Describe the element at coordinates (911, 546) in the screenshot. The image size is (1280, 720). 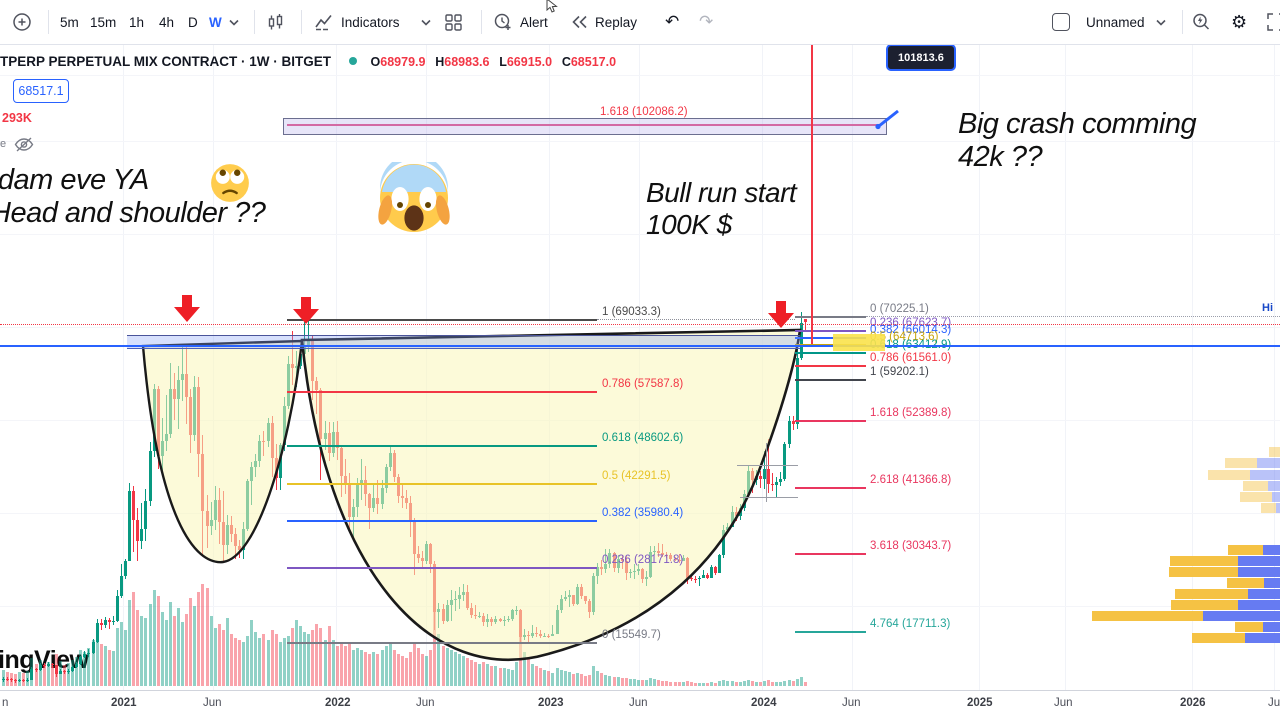
I see `fib-level-label: 3.618 (30343.7)` at that location.